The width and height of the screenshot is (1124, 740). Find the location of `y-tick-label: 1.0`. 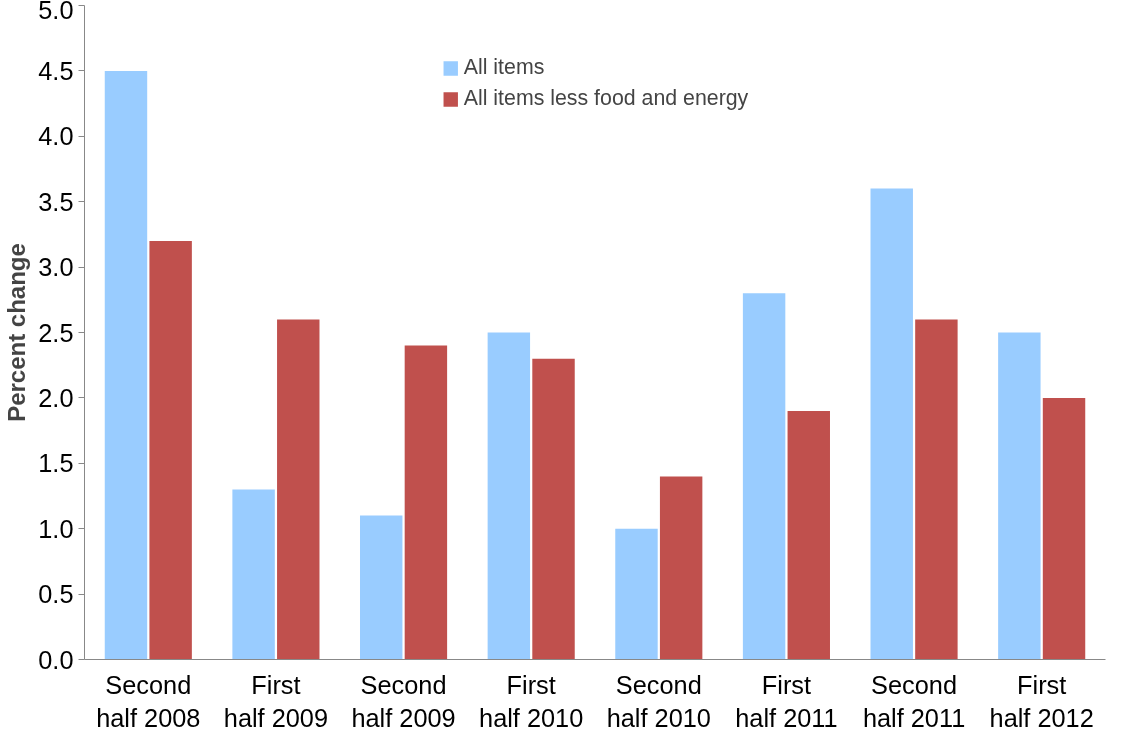

y-tick-label: 1.0 is located at coordinates (56, 528).